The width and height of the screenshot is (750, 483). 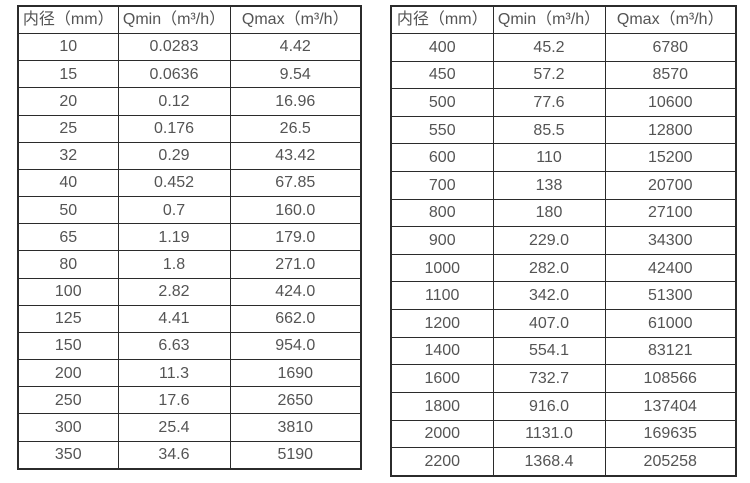 I want to click on table-row: 300 25.4 3810, so click(x=189, y=427).